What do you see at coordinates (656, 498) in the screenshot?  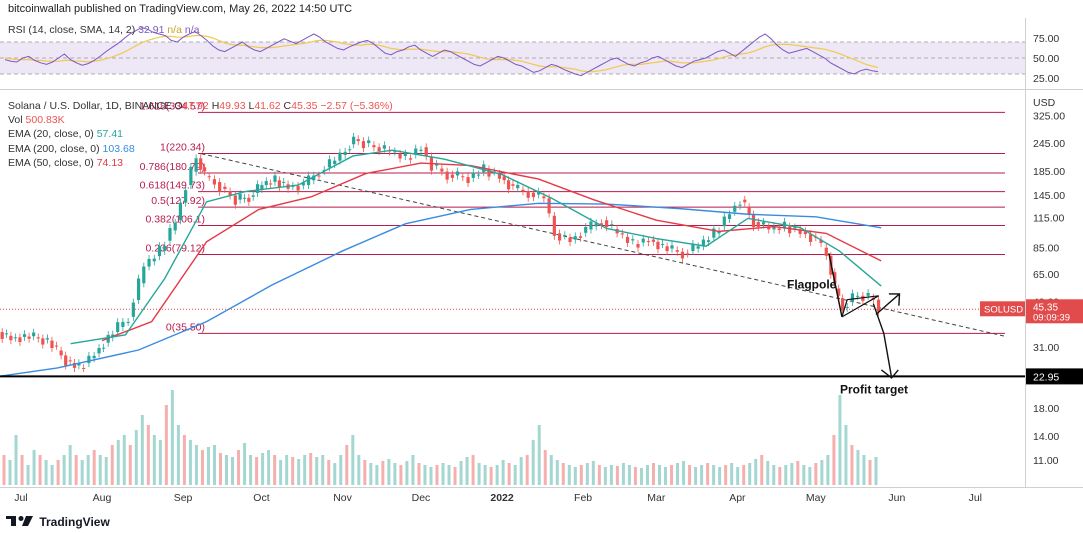 I see `x-tick-label: Mar` at bounding box center [656, 498].